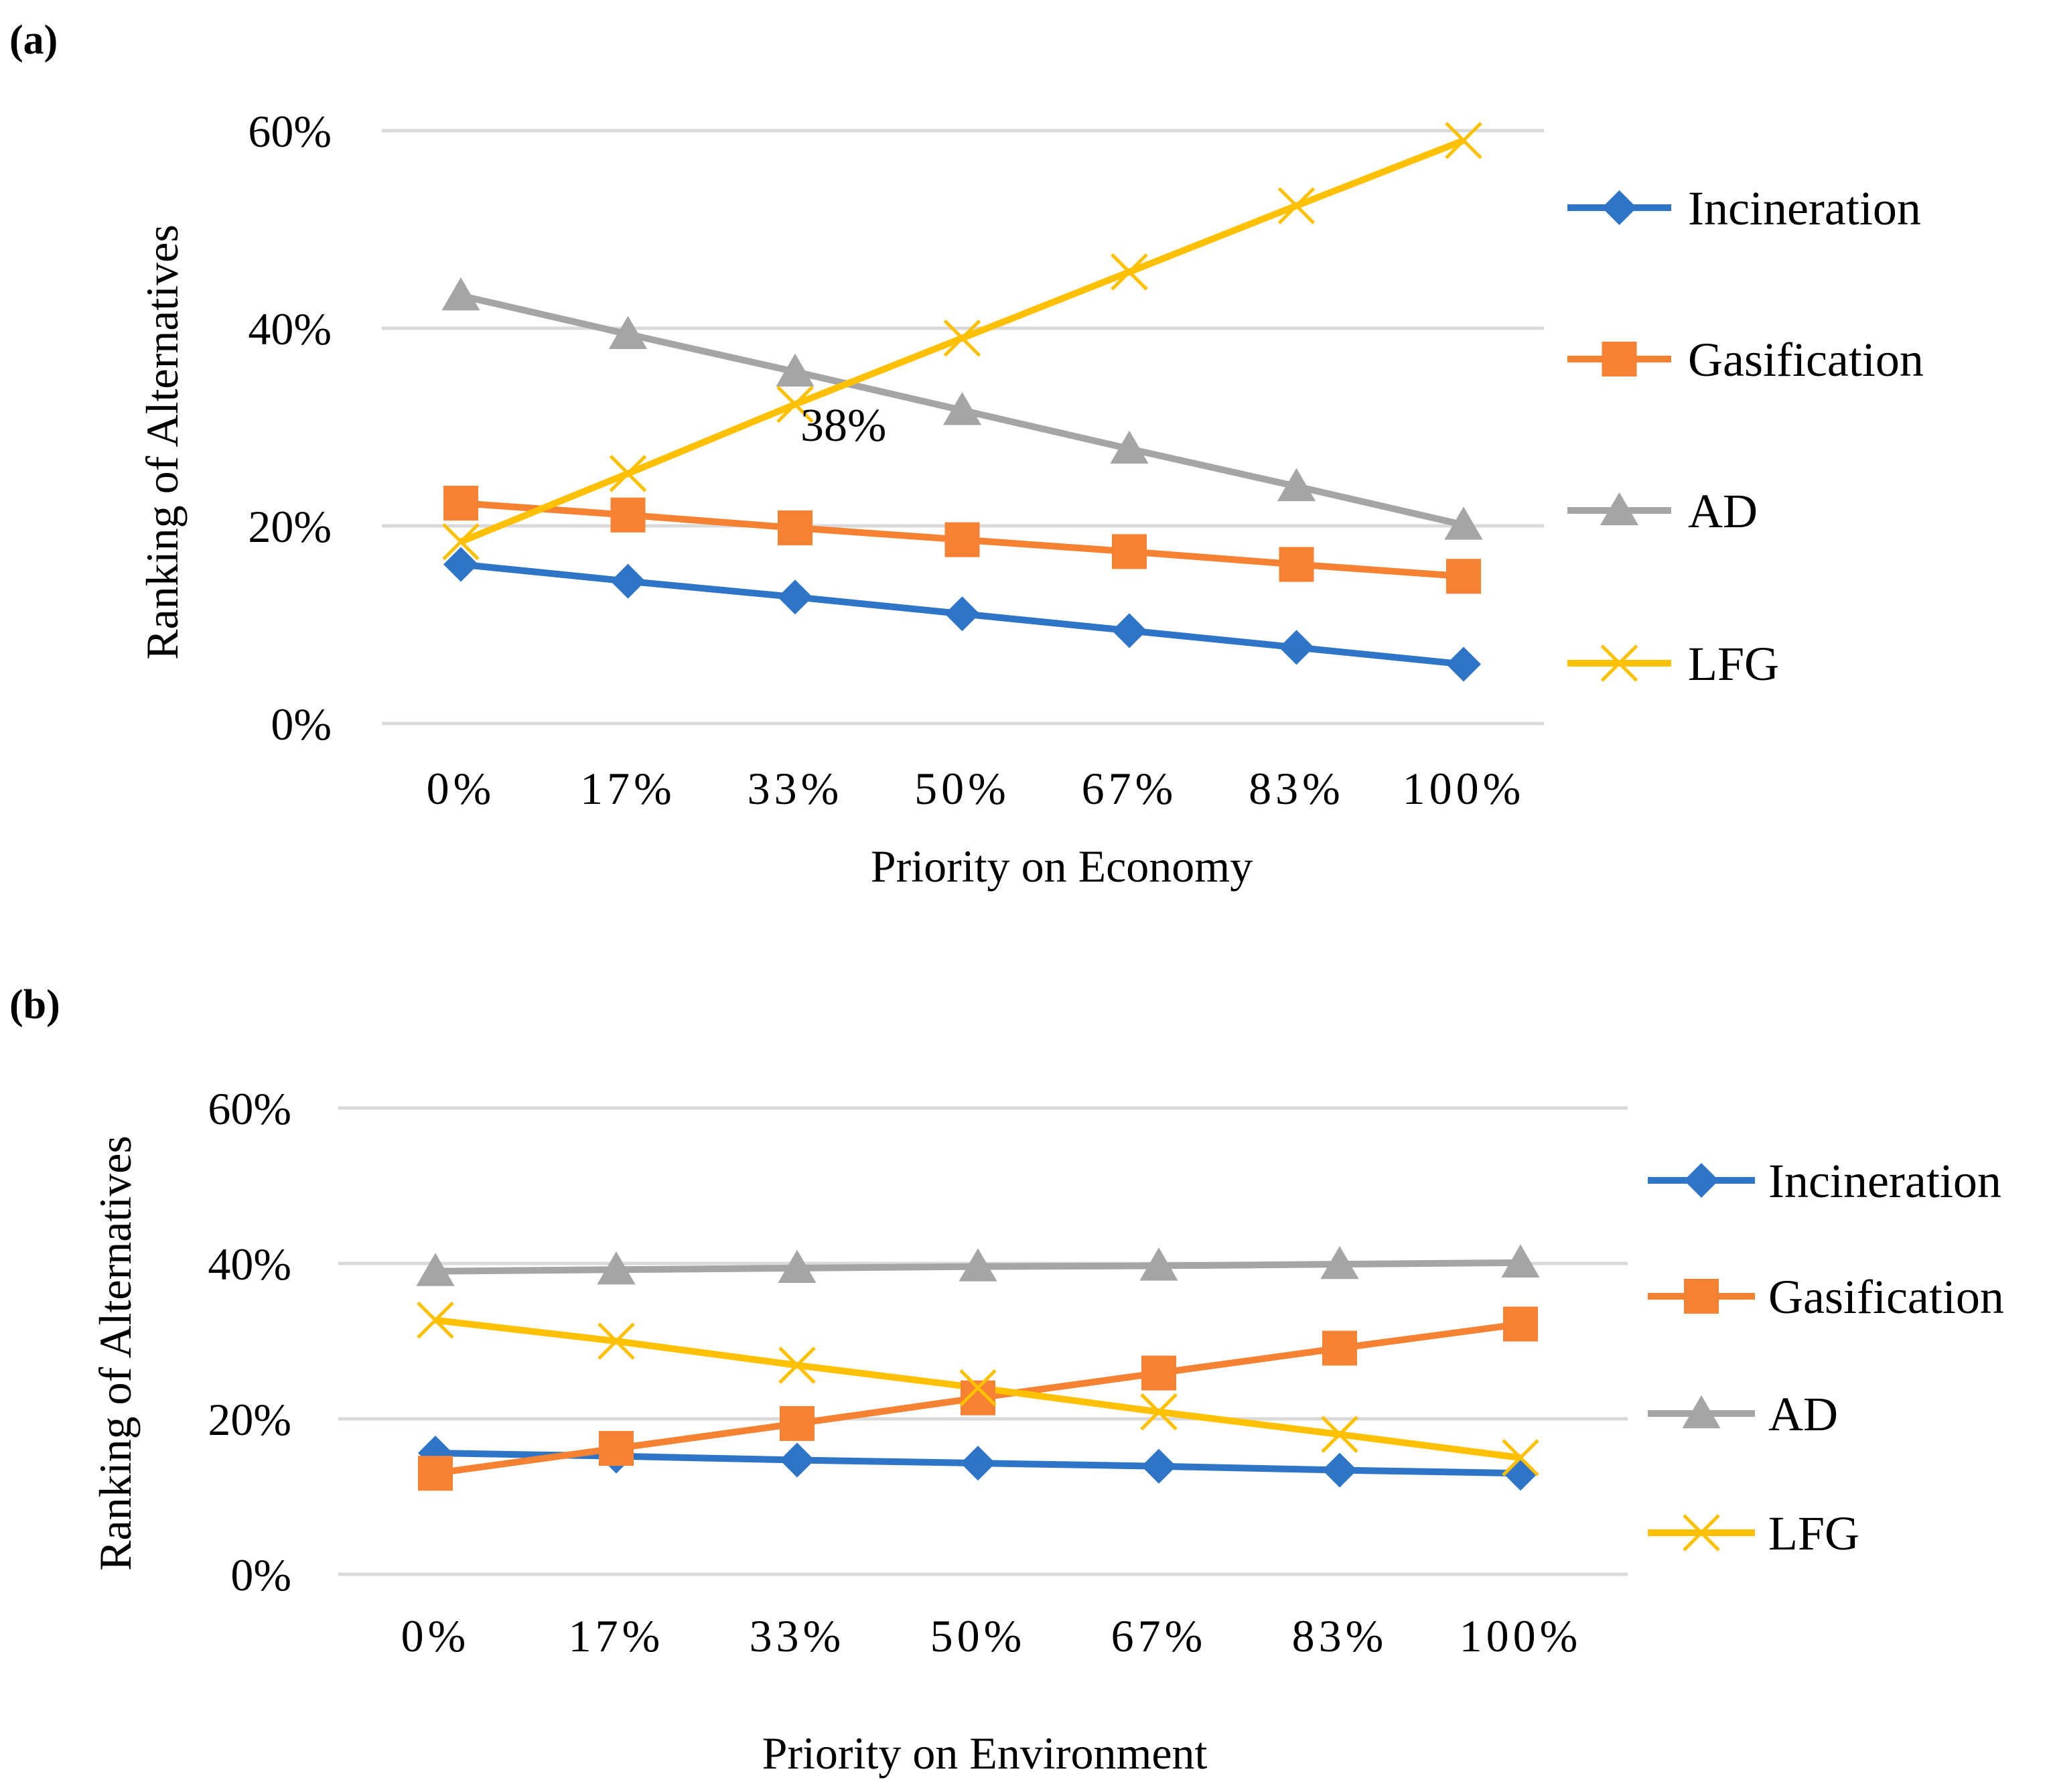 The width and height of the screenshot is (2049, 1792). Describe the element at coordinates (1662, 511) in the screenshot. I see `legend-item-a-ad: AD` at that location.